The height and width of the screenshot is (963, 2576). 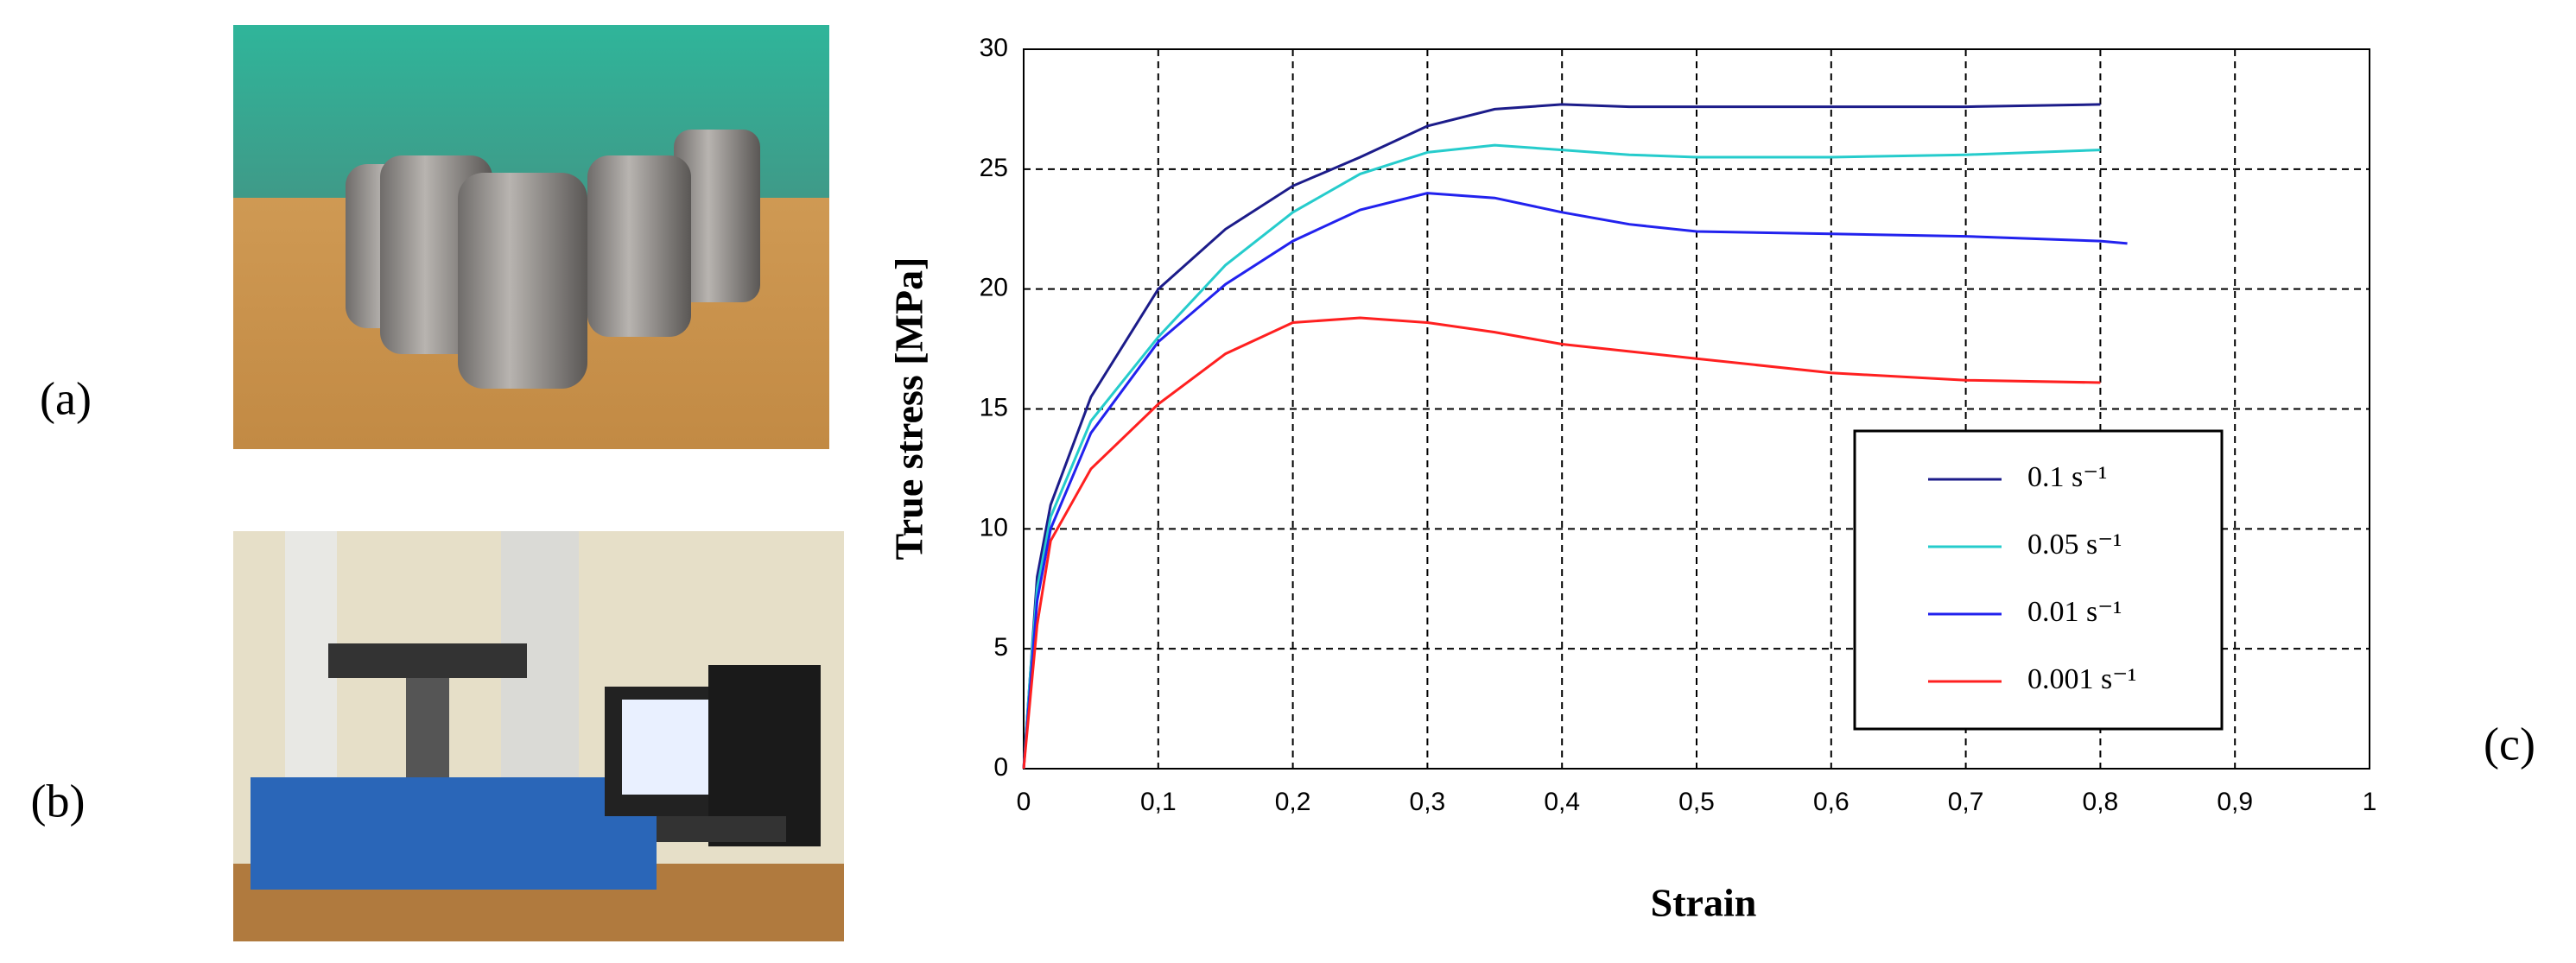 I want to click on x-tick-label: 0,3, so click(x=1428, y=802).